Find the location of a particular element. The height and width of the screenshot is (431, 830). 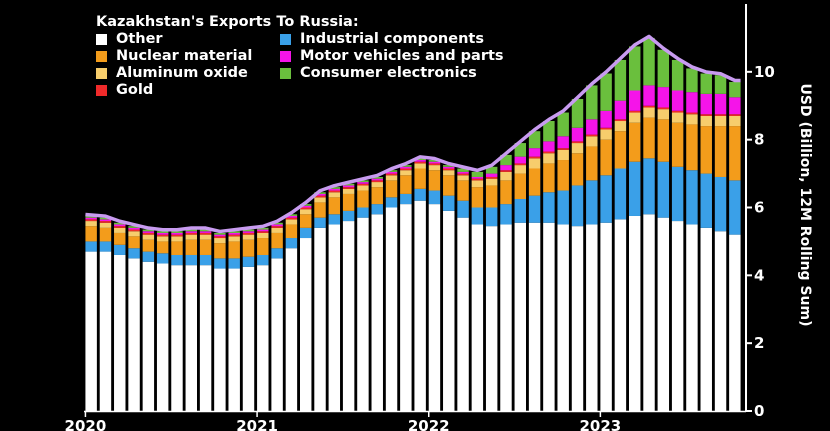

legend-swatch-industrial-components is located at coordinates (285, 39).